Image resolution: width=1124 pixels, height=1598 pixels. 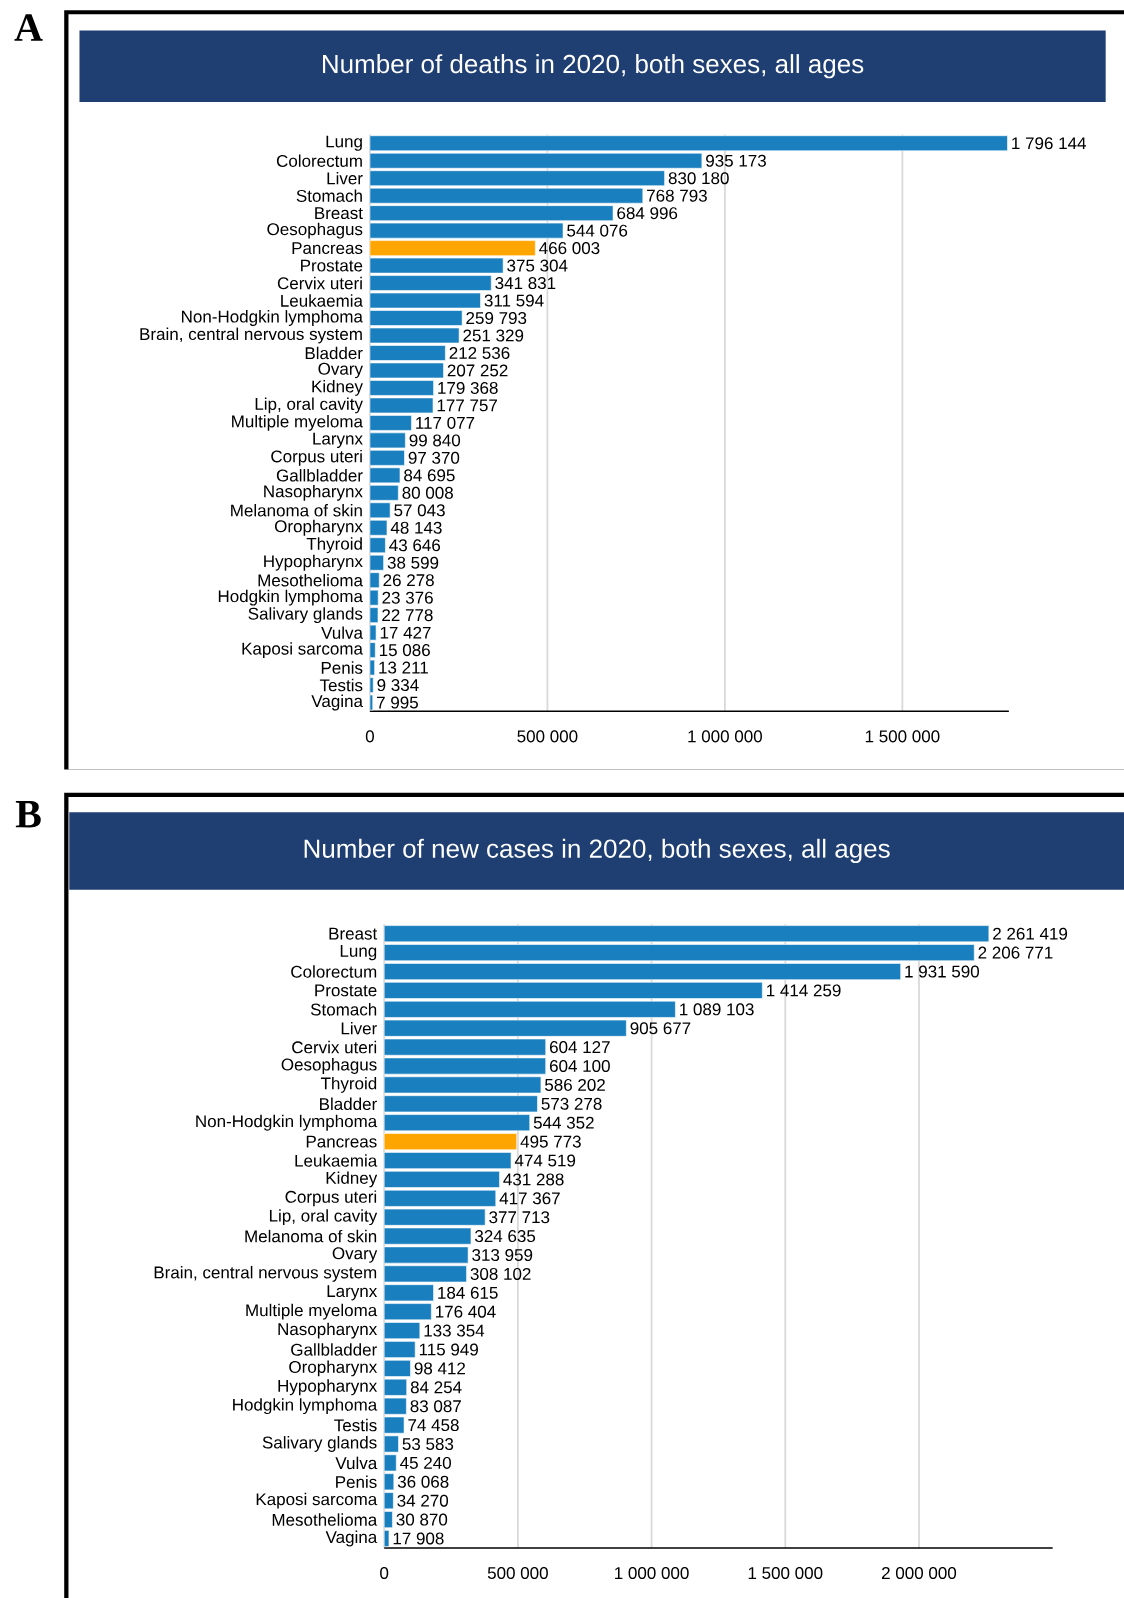 I want to click on x-tick-label: 0, so click(x=369, y=736).